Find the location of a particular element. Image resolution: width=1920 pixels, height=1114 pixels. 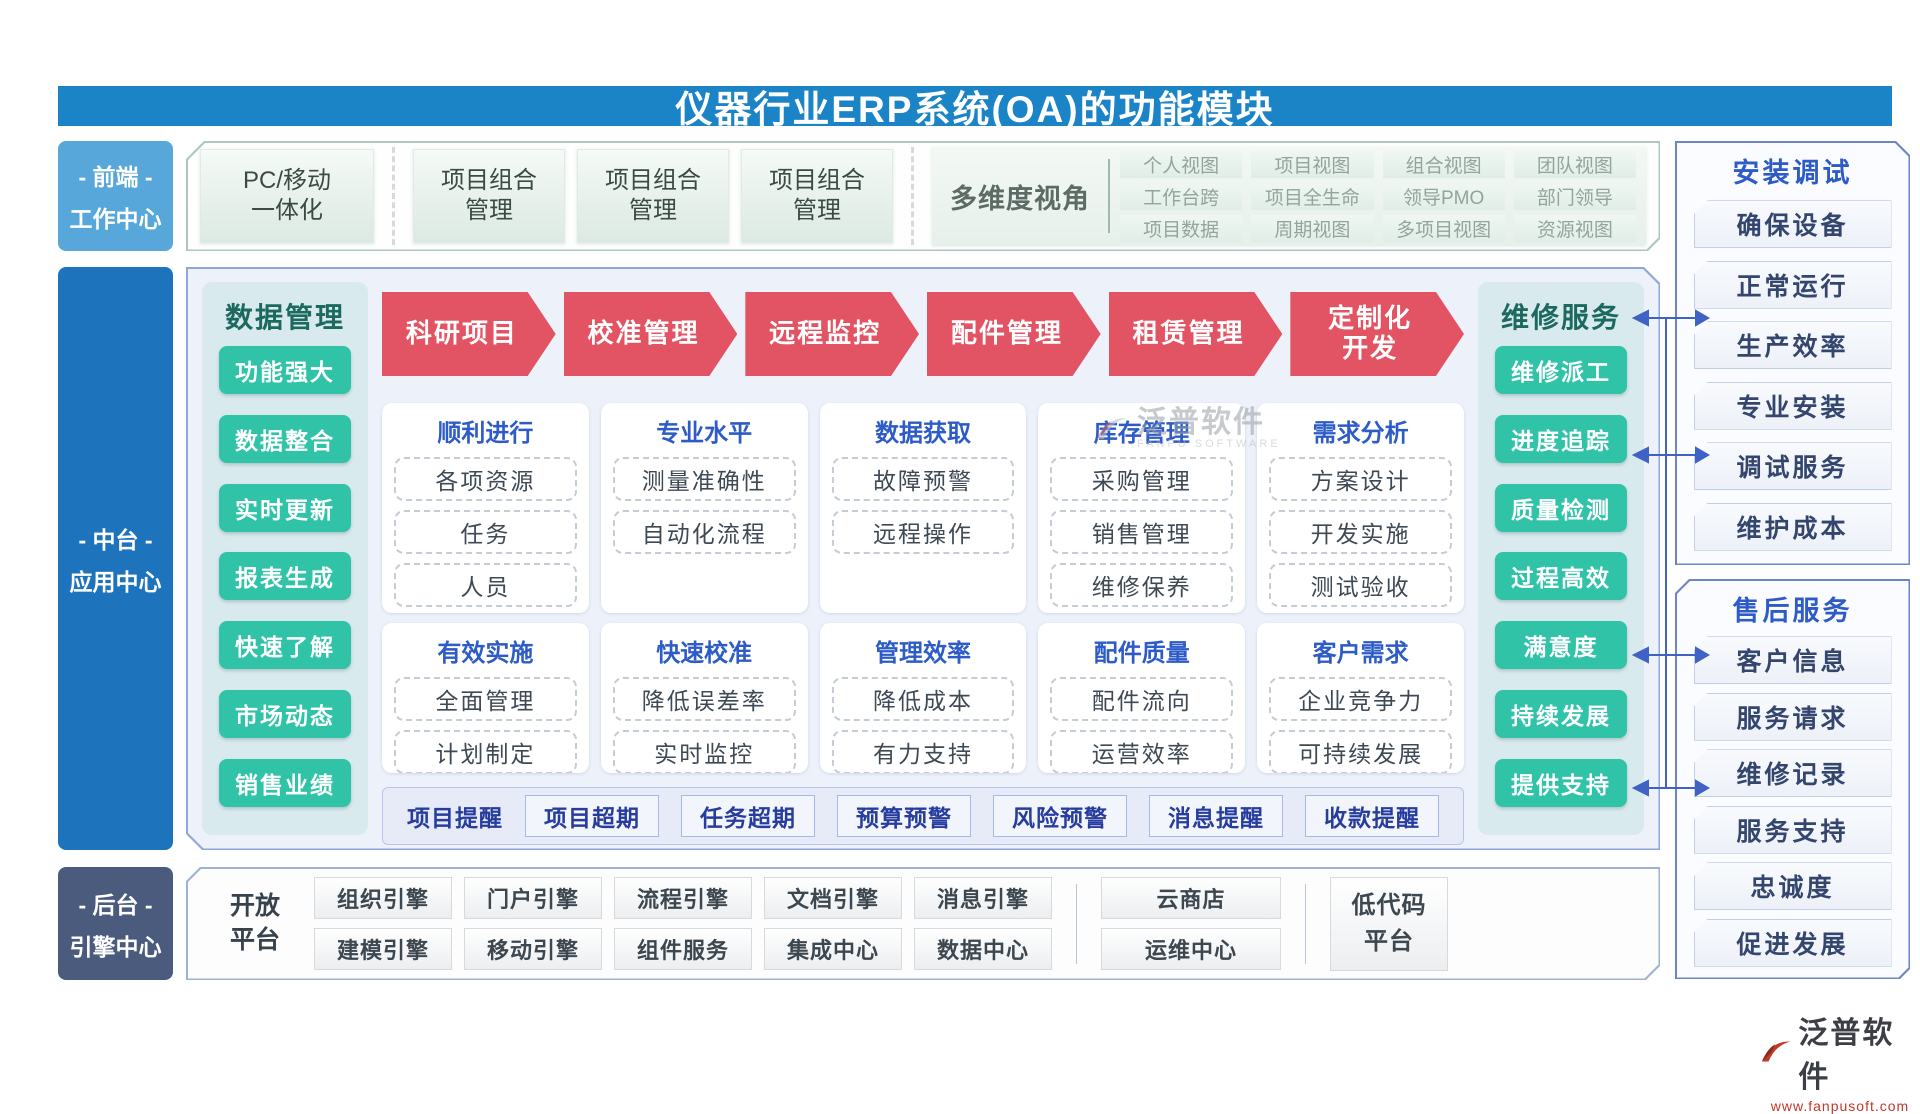

cloud-box: 运维中心 is located at coordinates (1191, 949).